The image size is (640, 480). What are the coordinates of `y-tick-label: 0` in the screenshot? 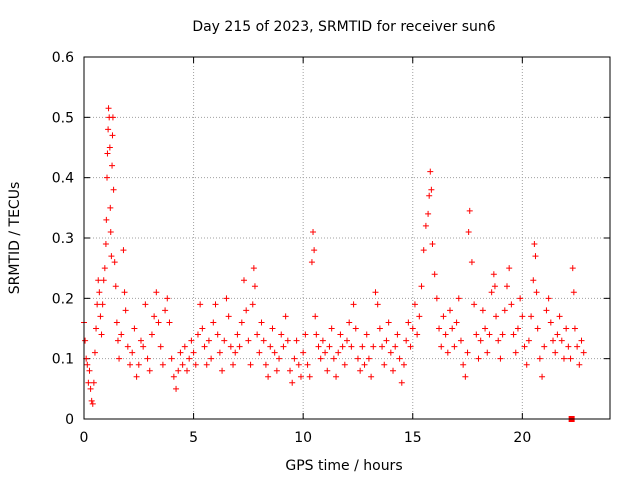 It's located at (69, 420).